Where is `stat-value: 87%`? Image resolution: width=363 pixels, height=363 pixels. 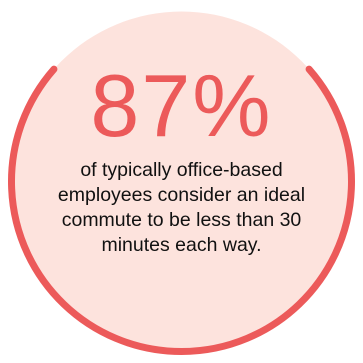 stat-value: 87% is located at coordinates (181, 105).